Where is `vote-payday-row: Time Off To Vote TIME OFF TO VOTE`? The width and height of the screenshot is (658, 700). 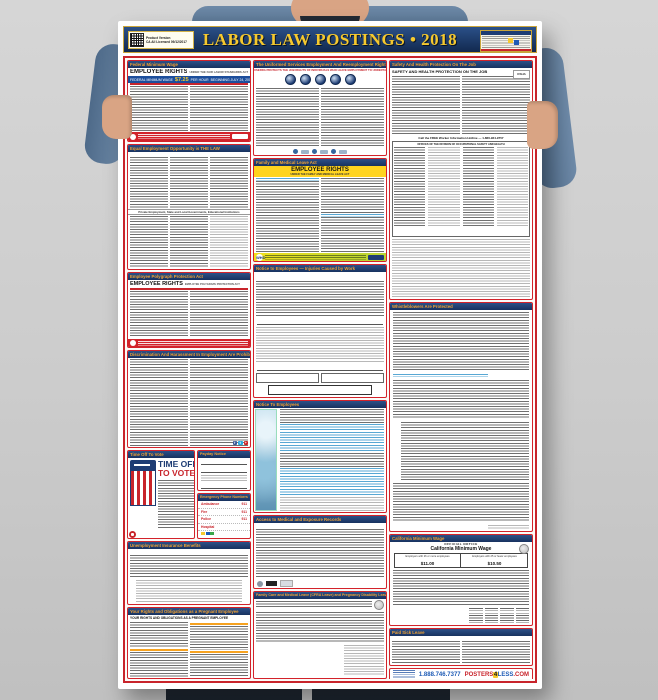 vote-payday-row: Time Off To Vote TIME OFF TO VOTE is located at coordinates (189, 494).